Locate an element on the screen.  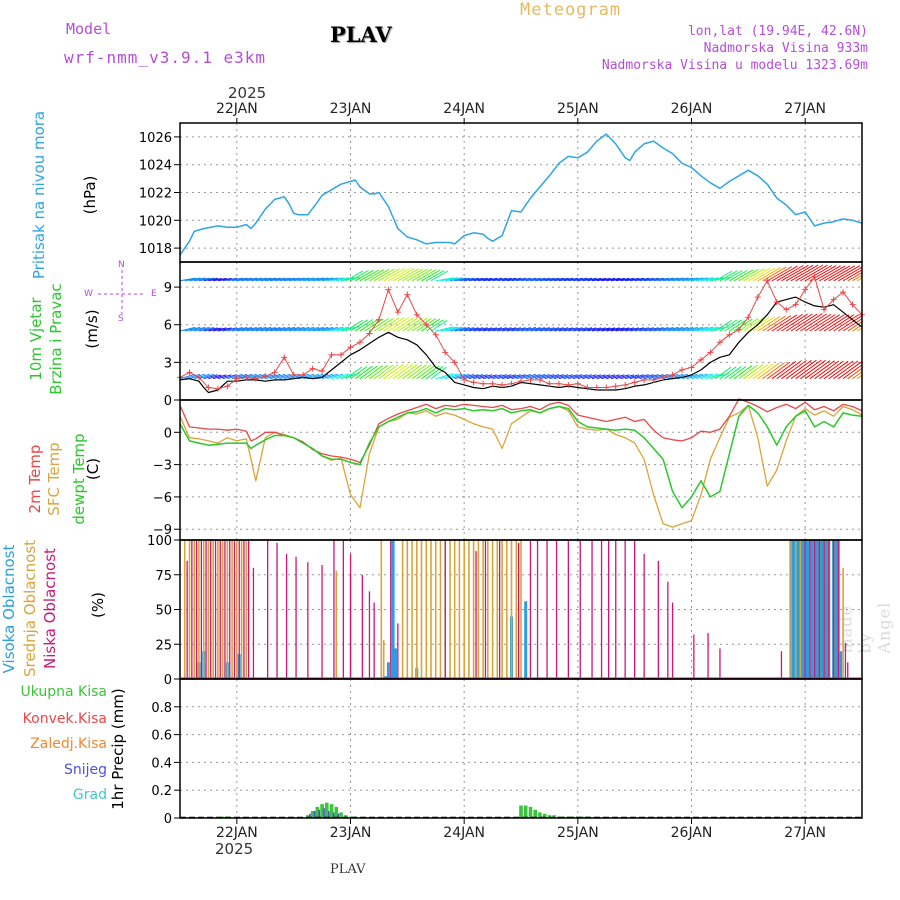
precip-legend-conv: Konvek.Kisa is located at coordinates (64, 719).